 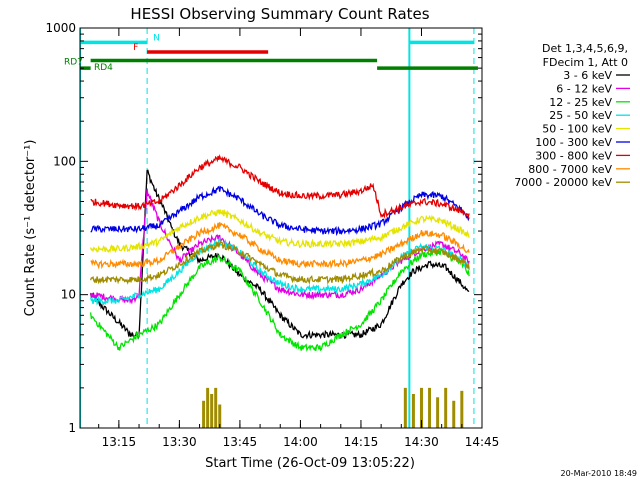 What do you see at coordinates (60, 28) in the screenshot?
I see `y-tick-label: 1000` at bounding box center [60, 28].